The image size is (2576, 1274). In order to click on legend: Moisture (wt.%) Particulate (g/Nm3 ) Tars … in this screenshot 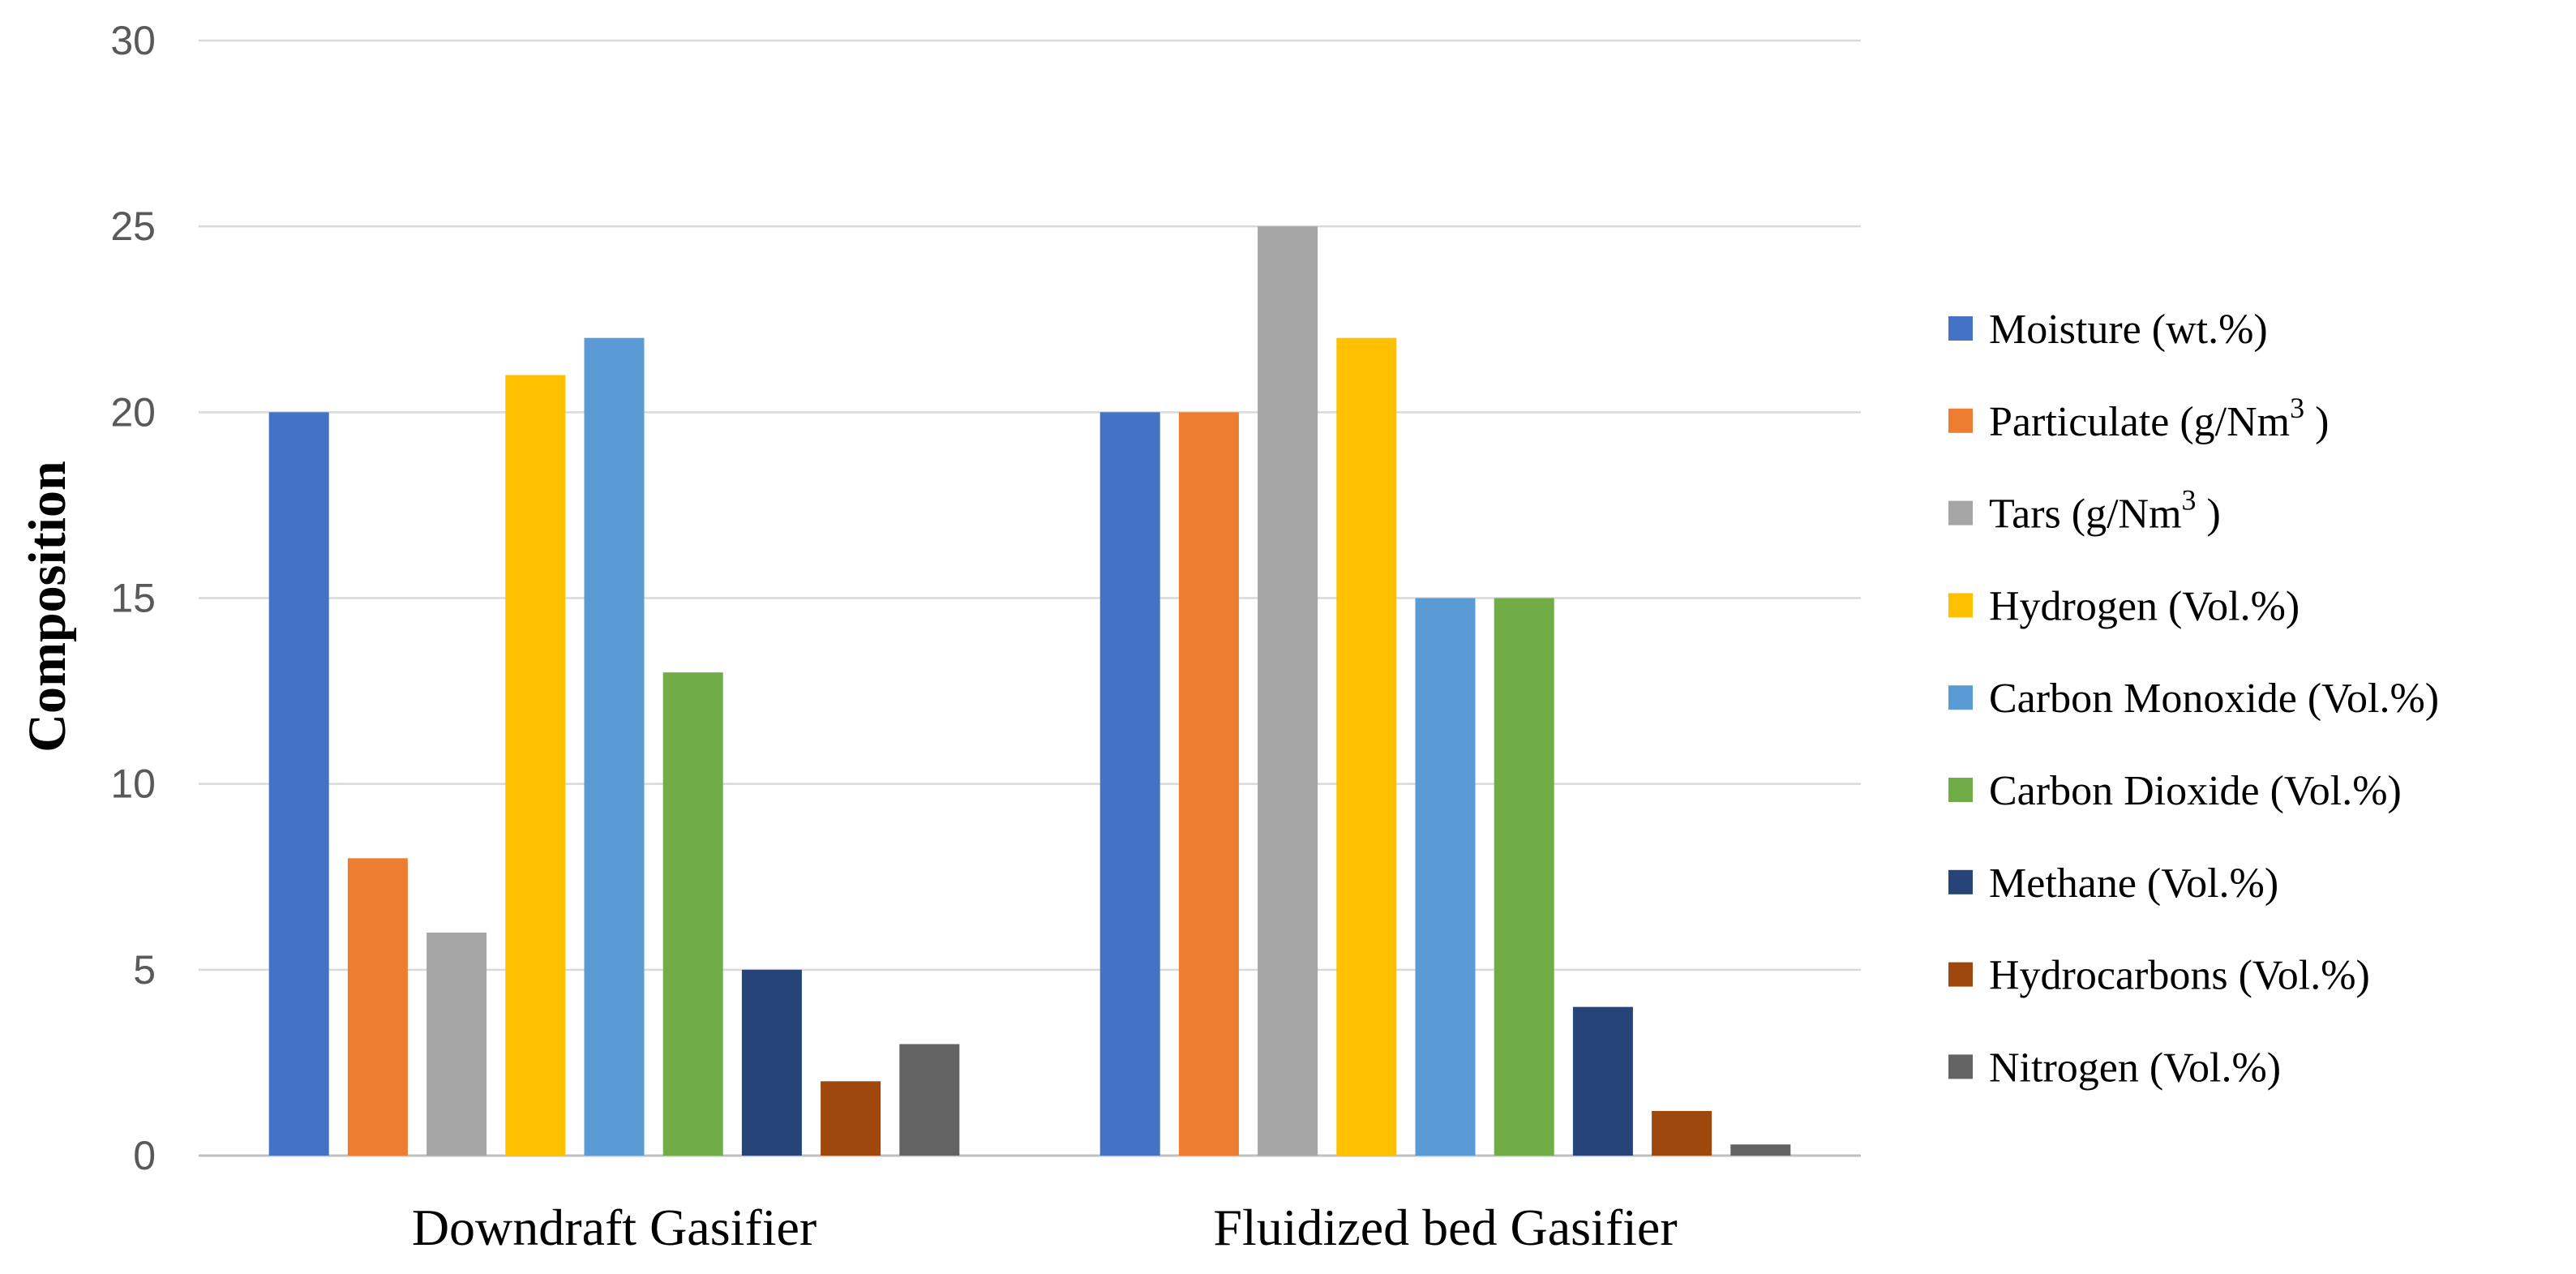, I will do `click(2193, 699)`.